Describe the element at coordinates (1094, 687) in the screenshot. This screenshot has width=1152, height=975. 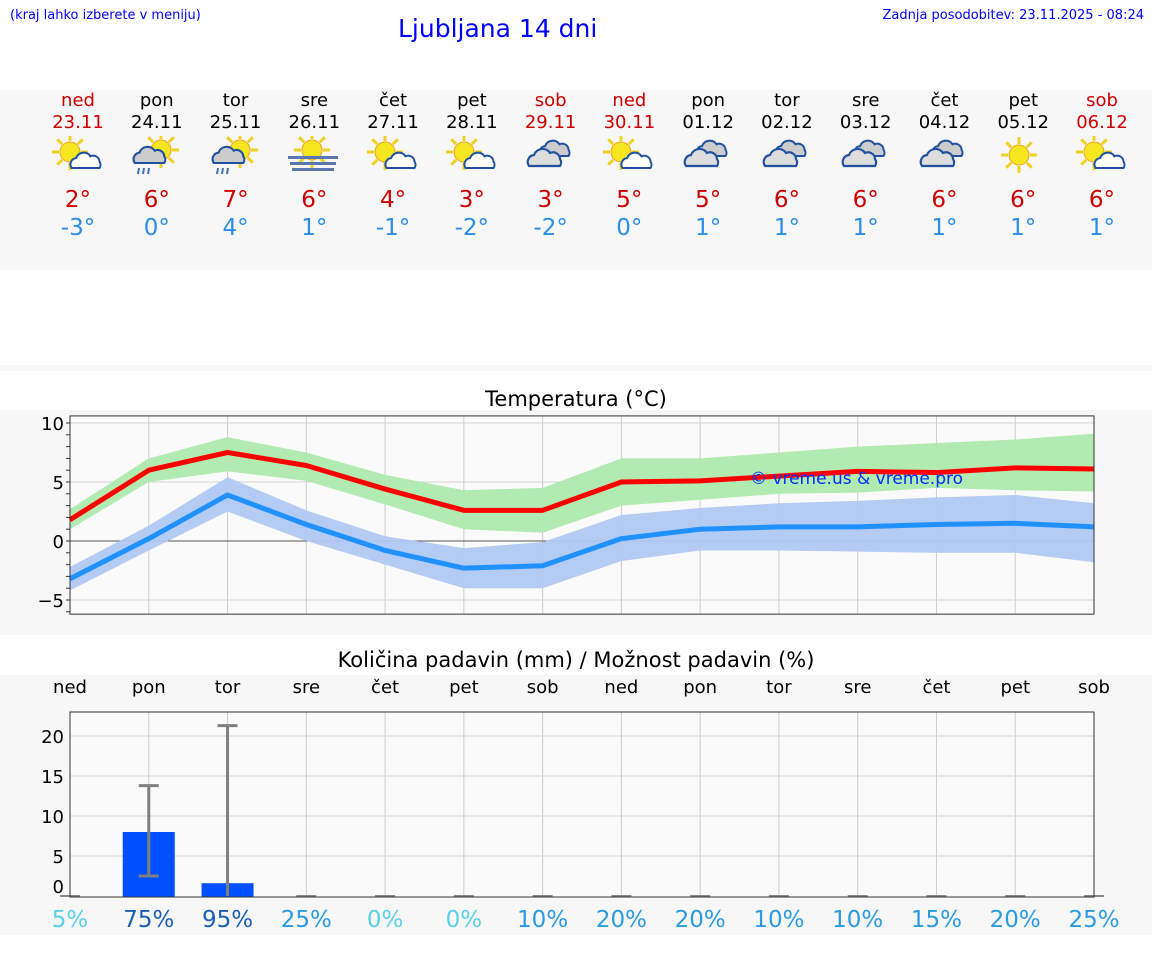
I see `category-label: sob` at that location.